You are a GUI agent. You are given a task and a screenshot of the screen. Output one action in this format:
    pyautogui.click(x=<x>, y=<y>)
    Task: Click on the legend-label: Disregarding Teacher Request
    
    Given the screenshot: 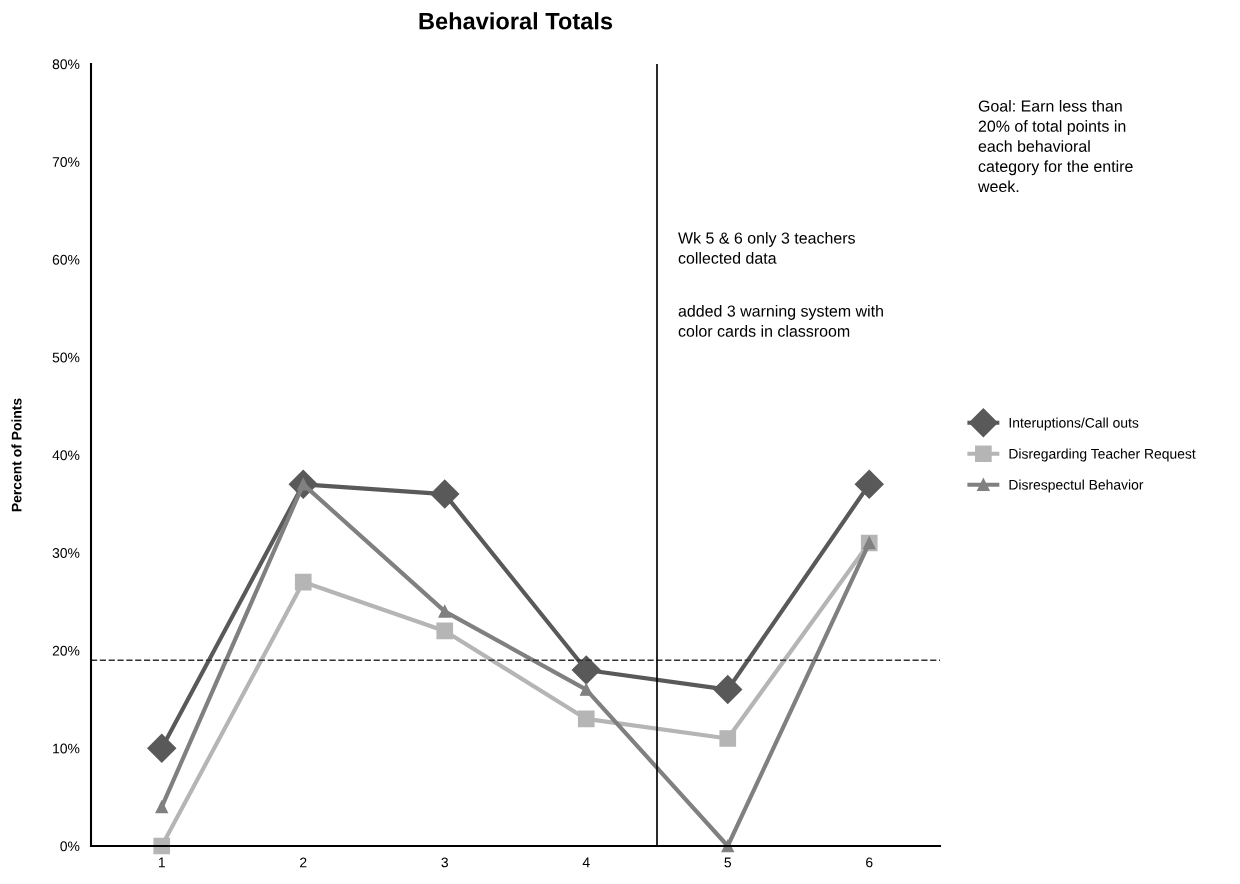 What is the action you would take?
    pyautogui.click(x=1102, y=455)
    